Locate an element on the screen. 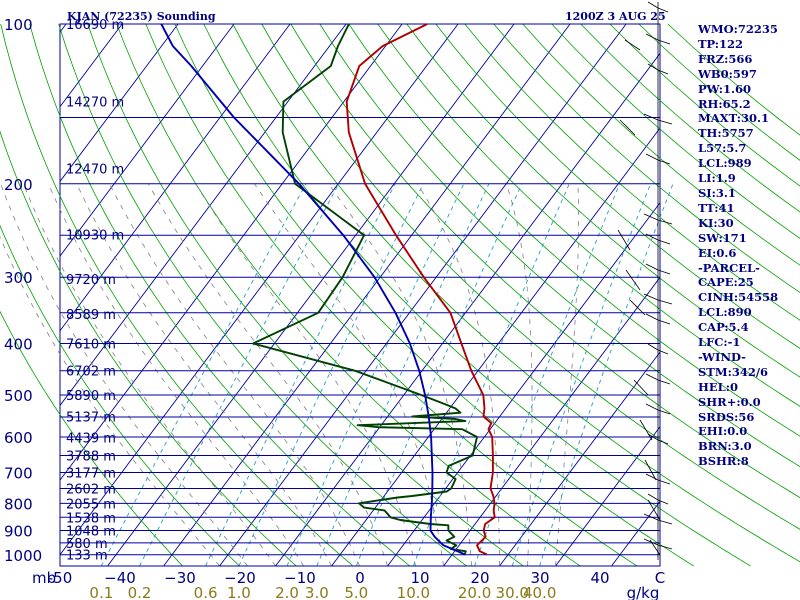 This screenshot has height=600, width=800. stat-item: WB0:597 is located at coordinates (727, 73).